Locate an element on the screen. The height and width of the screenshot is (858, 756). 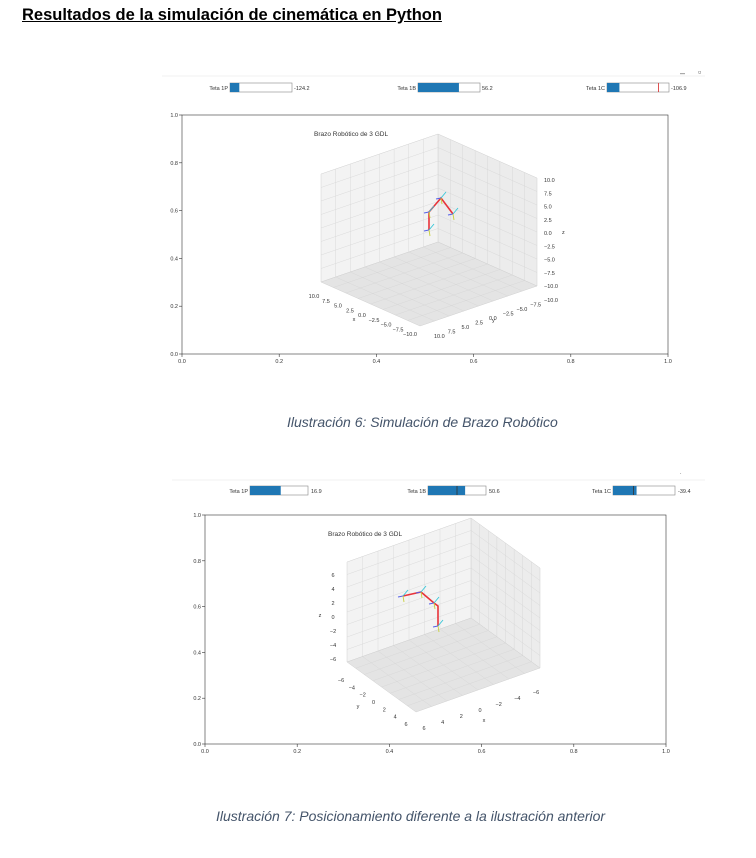
x-tick-label: 7.5 is located at coordinates (326, 302).